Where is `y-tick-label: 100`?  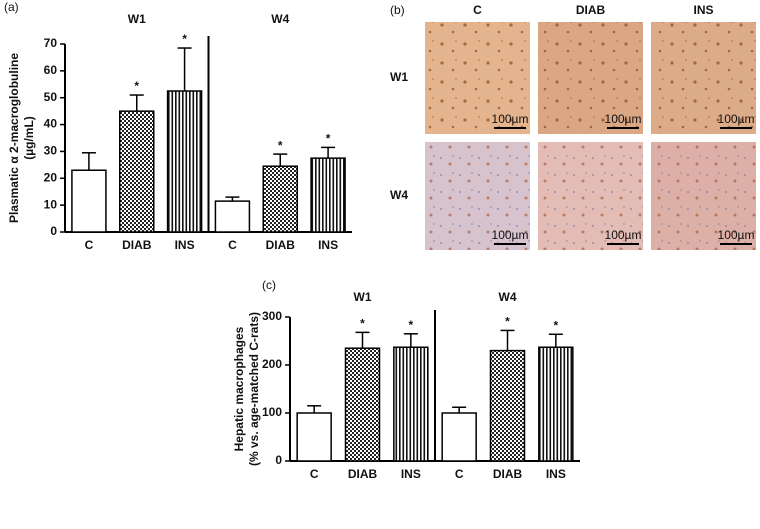 y-tick-label: 100 is located at coordinates (272, 412).